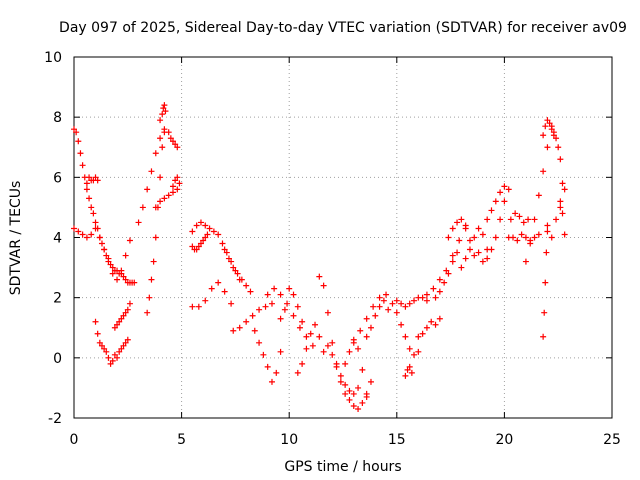 The height and width of the screenshot is (480, 640). I want to click on series-arc-22h-end, so click(562, 221).